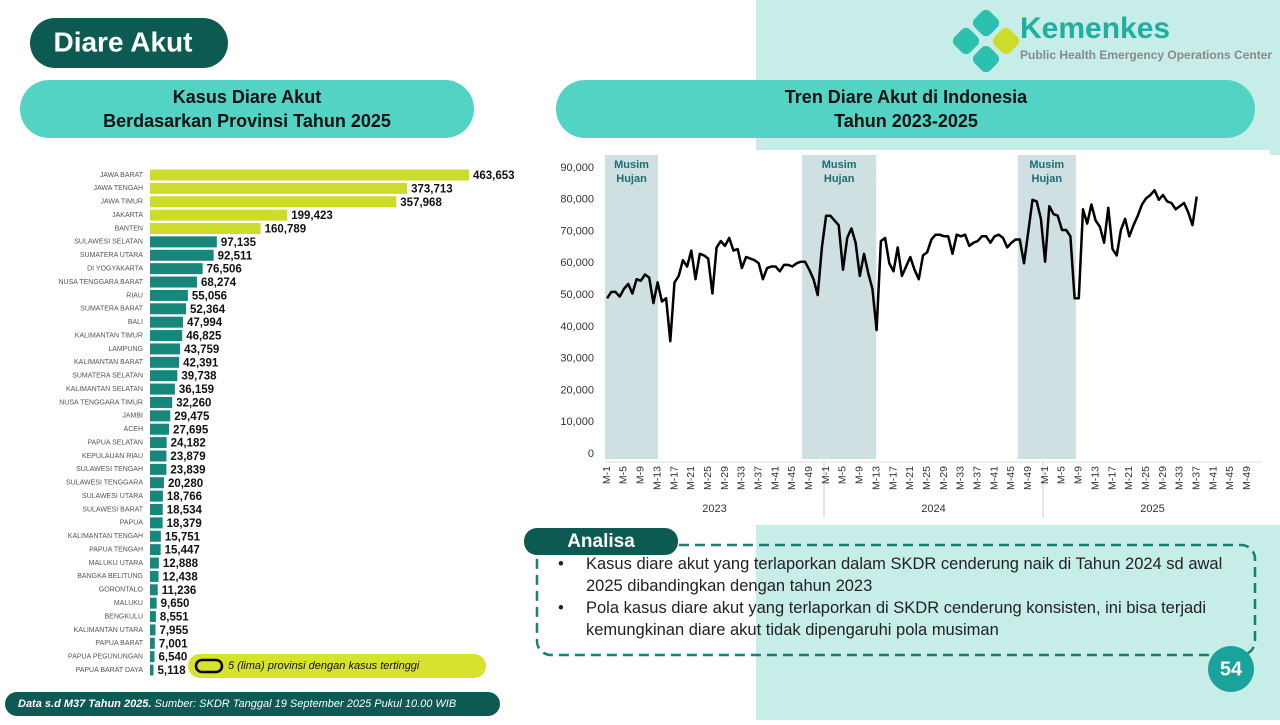  I want to click on y-tick-label: 30,000, so click(577, 359).